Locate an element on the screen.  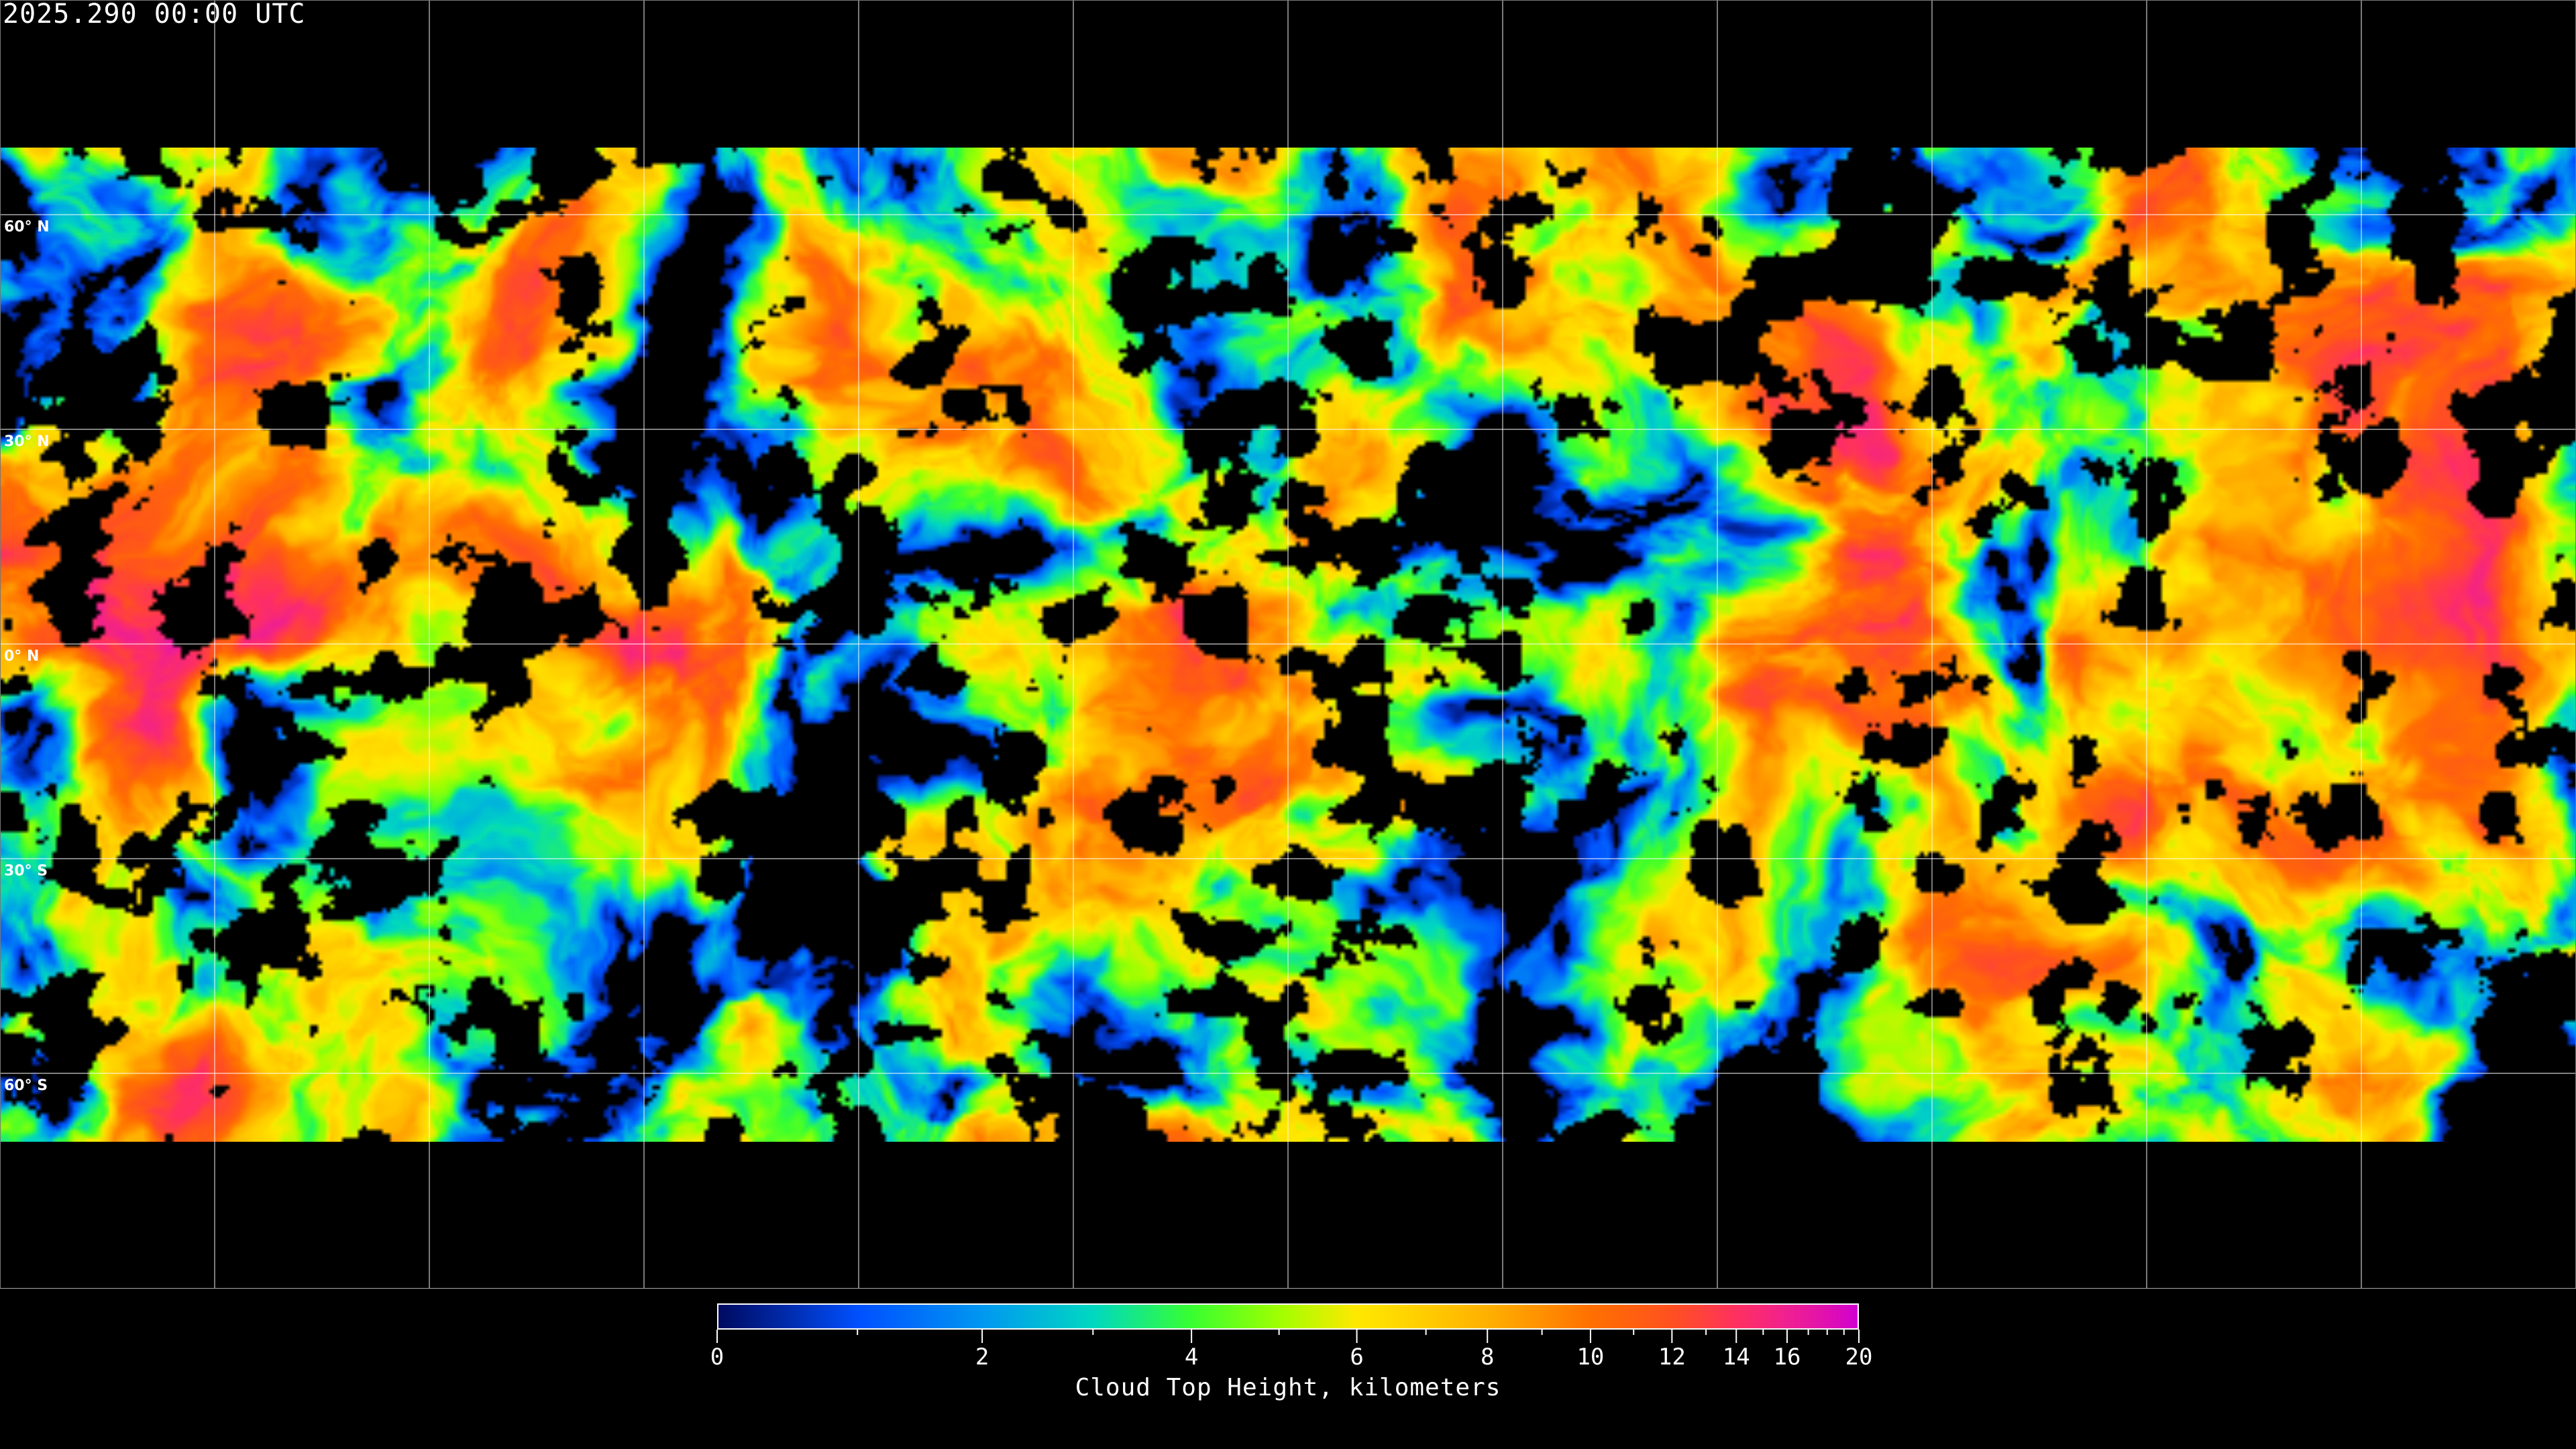
tick-label: 10 is located at coordinates (1590, 1357).